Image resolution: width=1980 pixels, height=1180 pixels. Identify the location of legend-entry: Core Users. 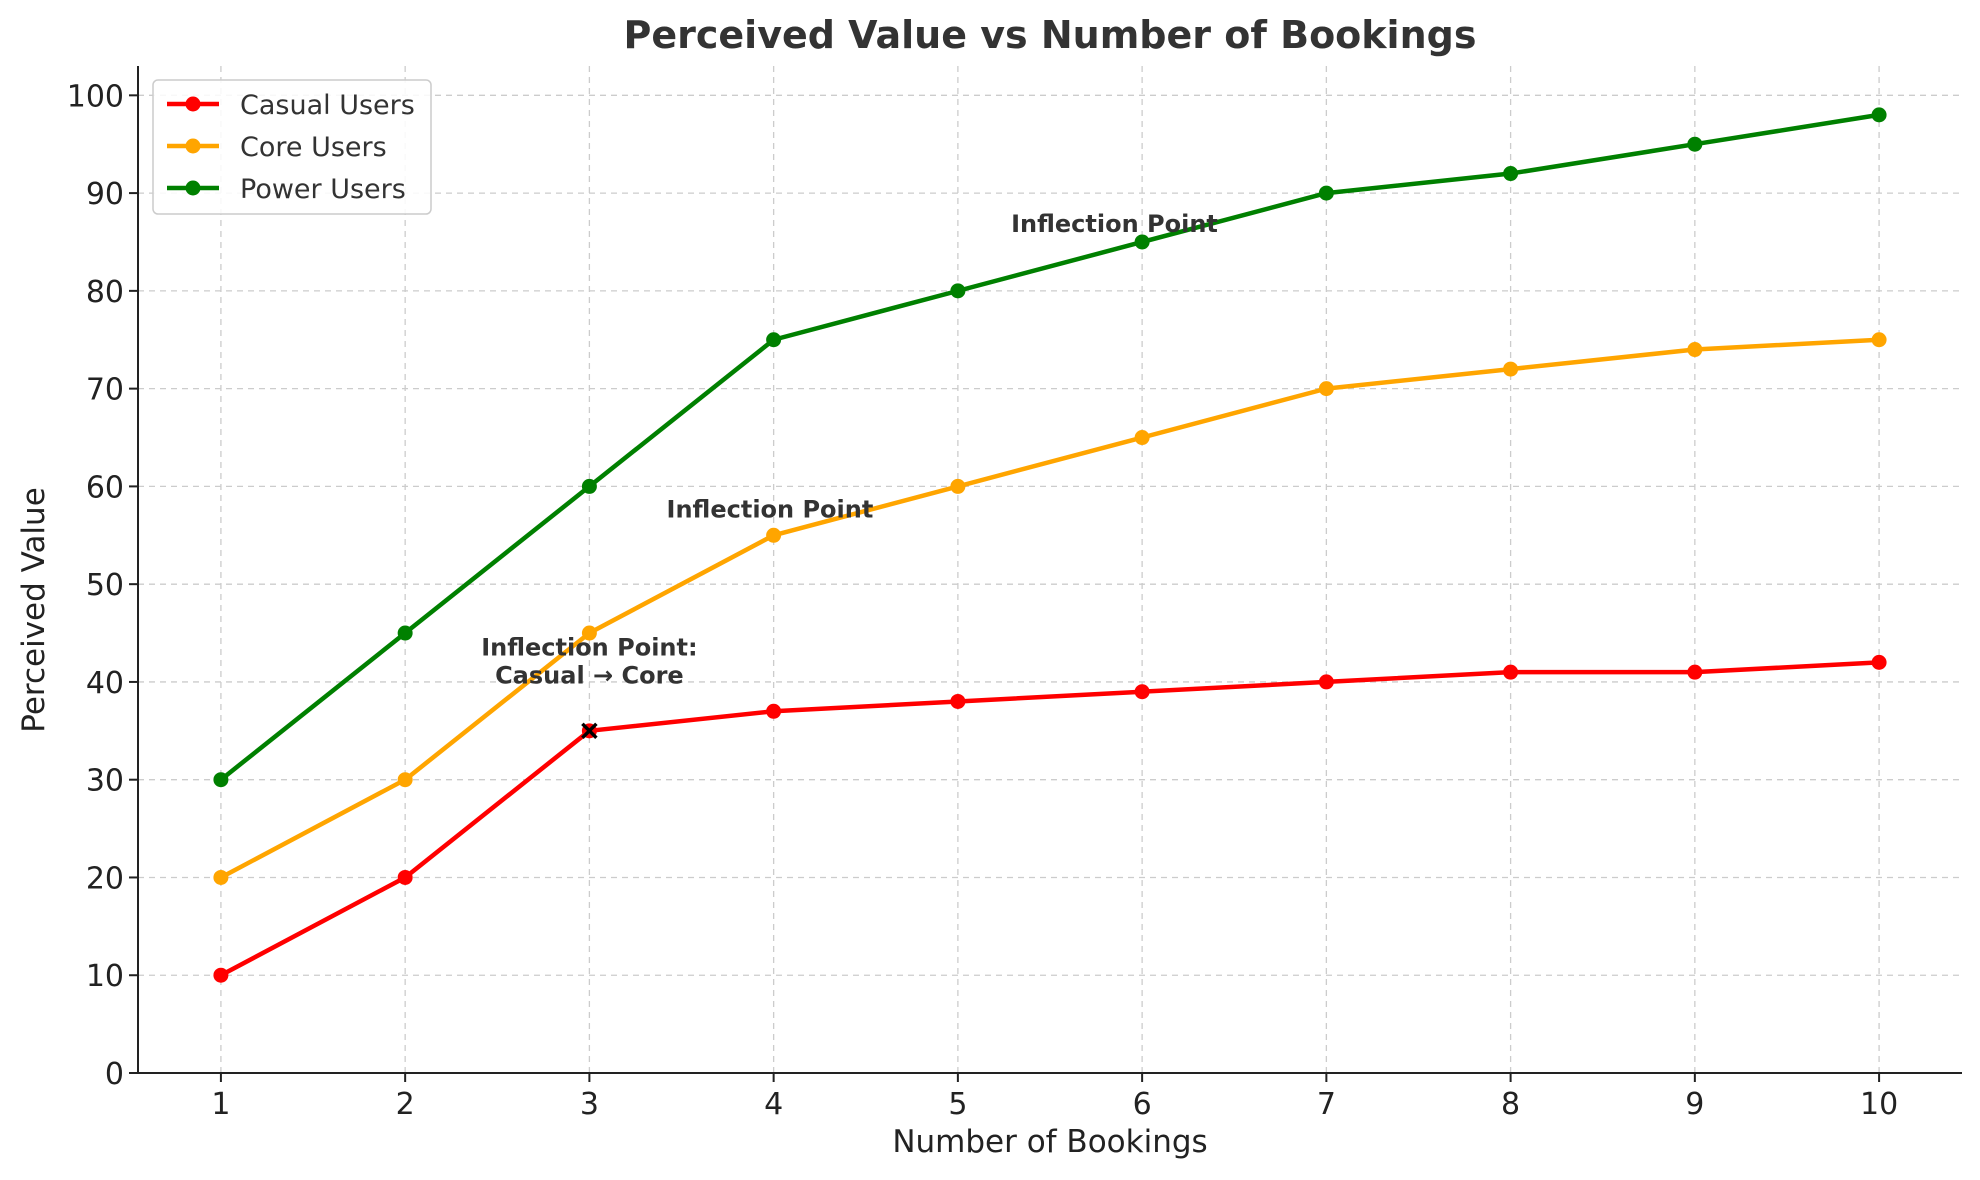
(277, 147).